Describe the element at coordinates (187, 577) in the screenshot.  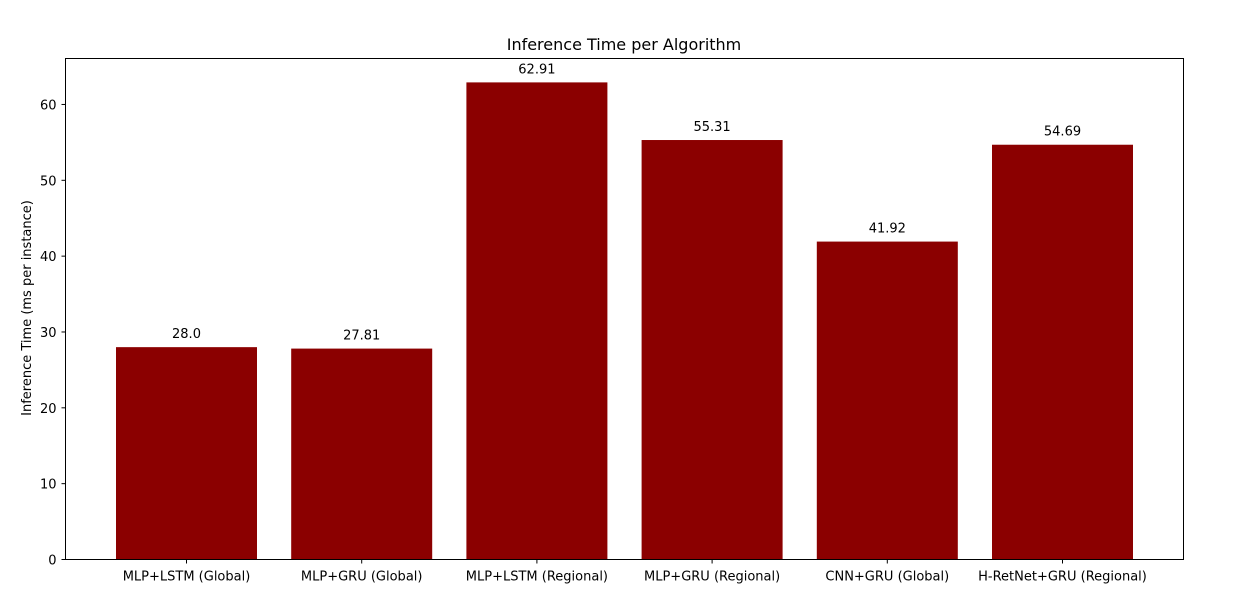
I see `x-tick-label: MLP+LSTM (Global)` at that location.